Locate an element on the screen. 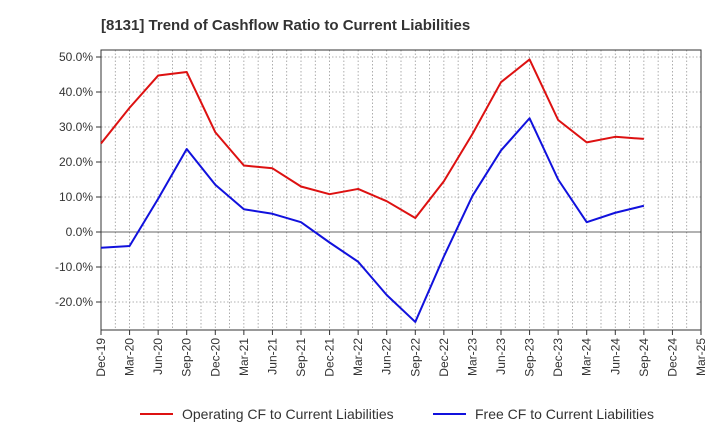 This screenshot has width=720, height=440. y-tick-label: -10.0% is located at coordinates (74, 267).